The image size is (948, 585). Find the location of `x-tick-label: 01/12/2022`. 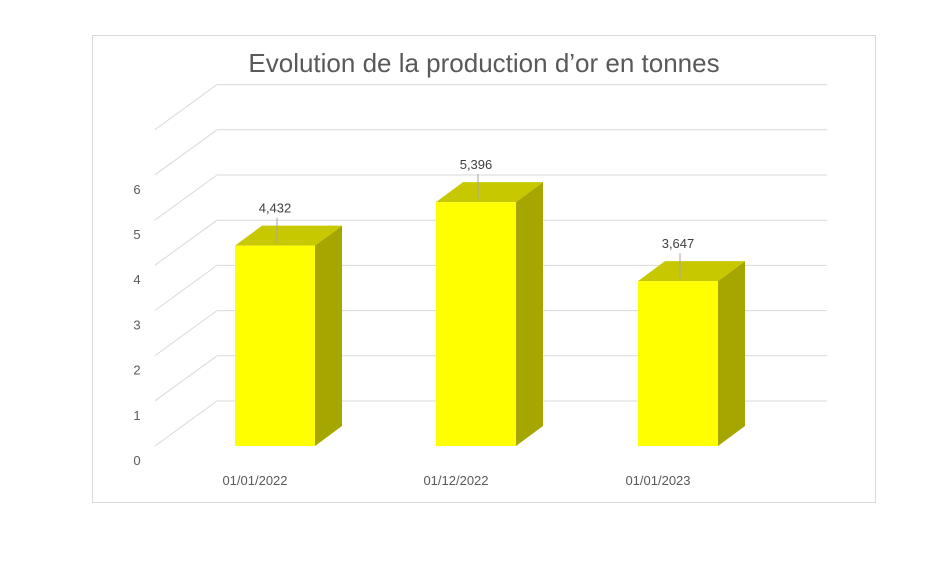

x-tick-label: 01/12/2022 is located at coordinates (455, 480).